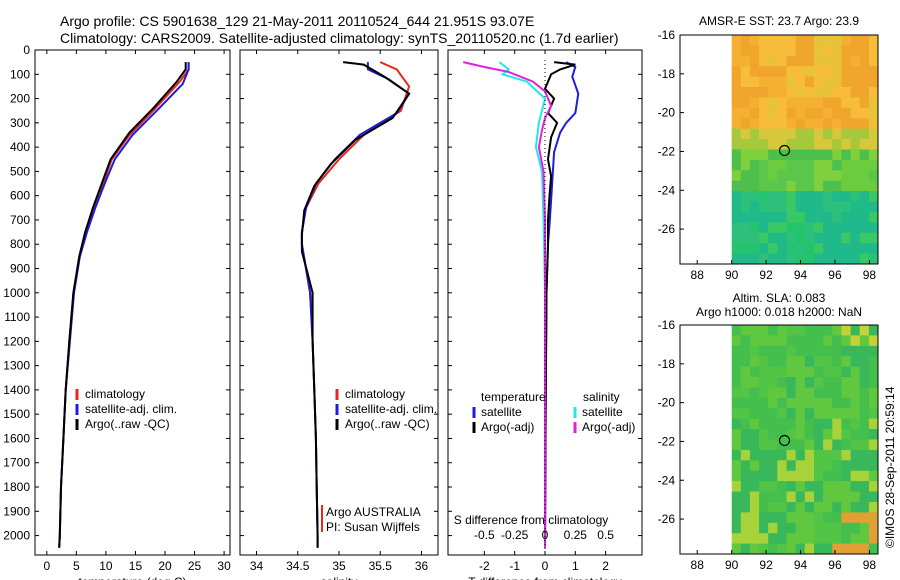 The width and height of the screenshot is (900, 580). What do you see at coordinates (605, 566) in the screenshot?
I see `x-tick-label: 2` at bounding box center [605, 566].